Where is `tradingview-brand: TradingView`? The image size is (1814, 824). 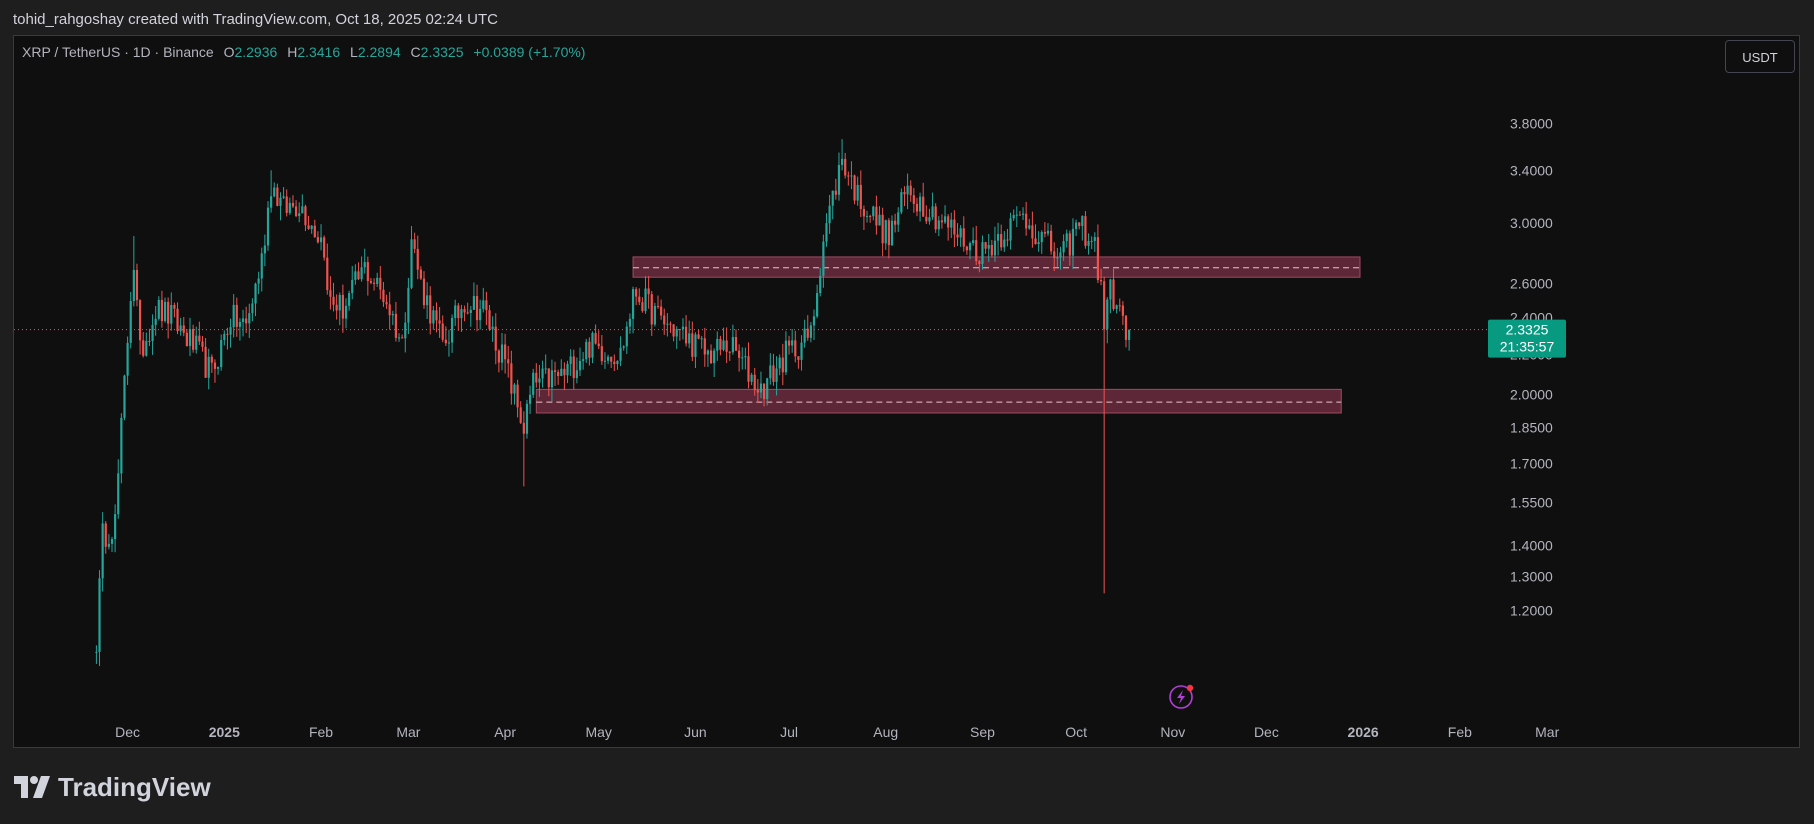 tradingview-brand: TradingView is located at coordinates (112, 787).